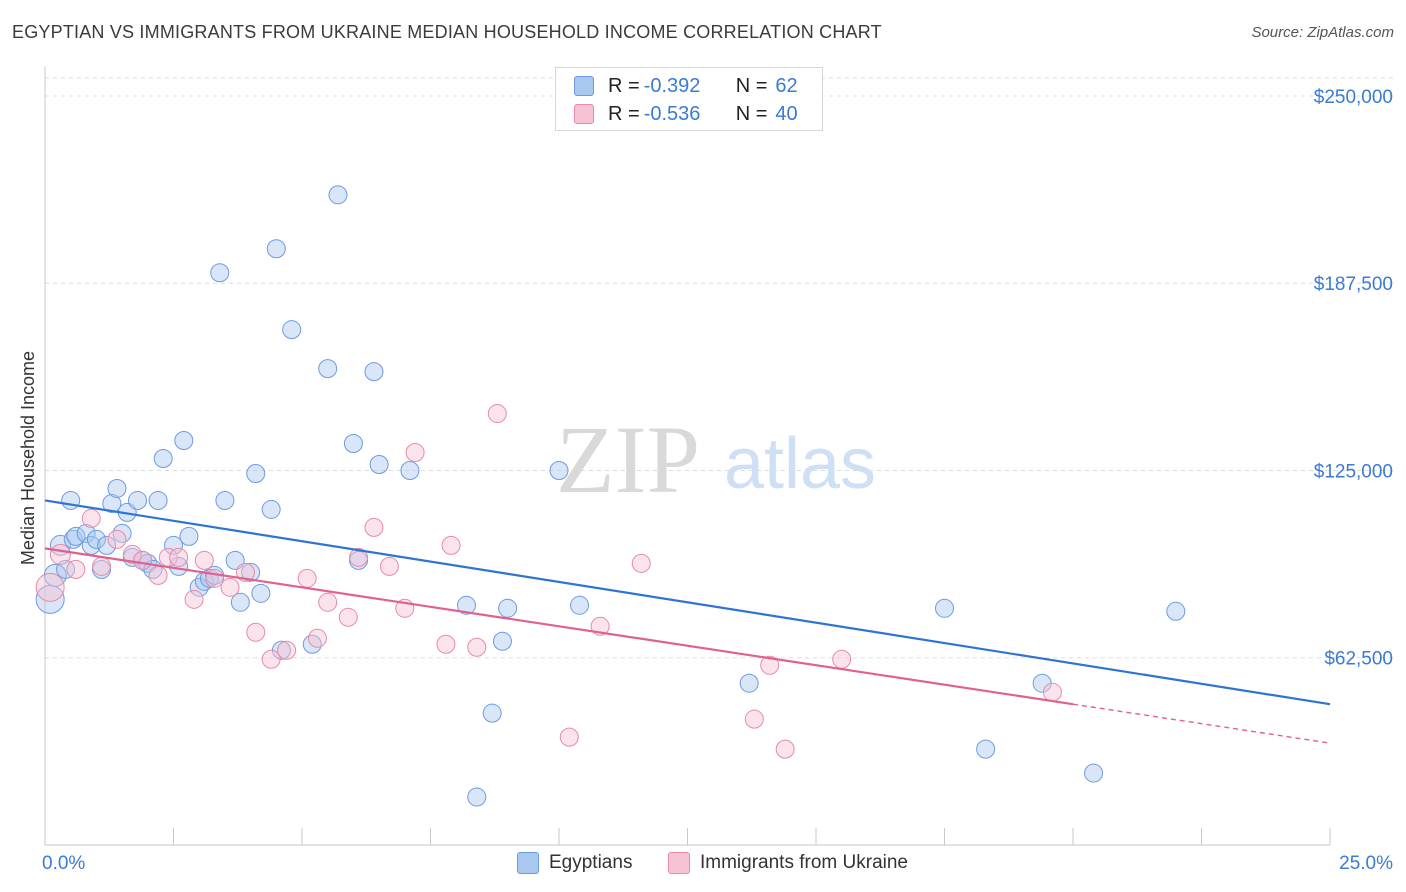 The image size is (1406, 892). What do you see at coordinates (591, 862) in the screenshot?
I see `legend-label-egyptians: Egyptians` at bounding box center [591, 862].